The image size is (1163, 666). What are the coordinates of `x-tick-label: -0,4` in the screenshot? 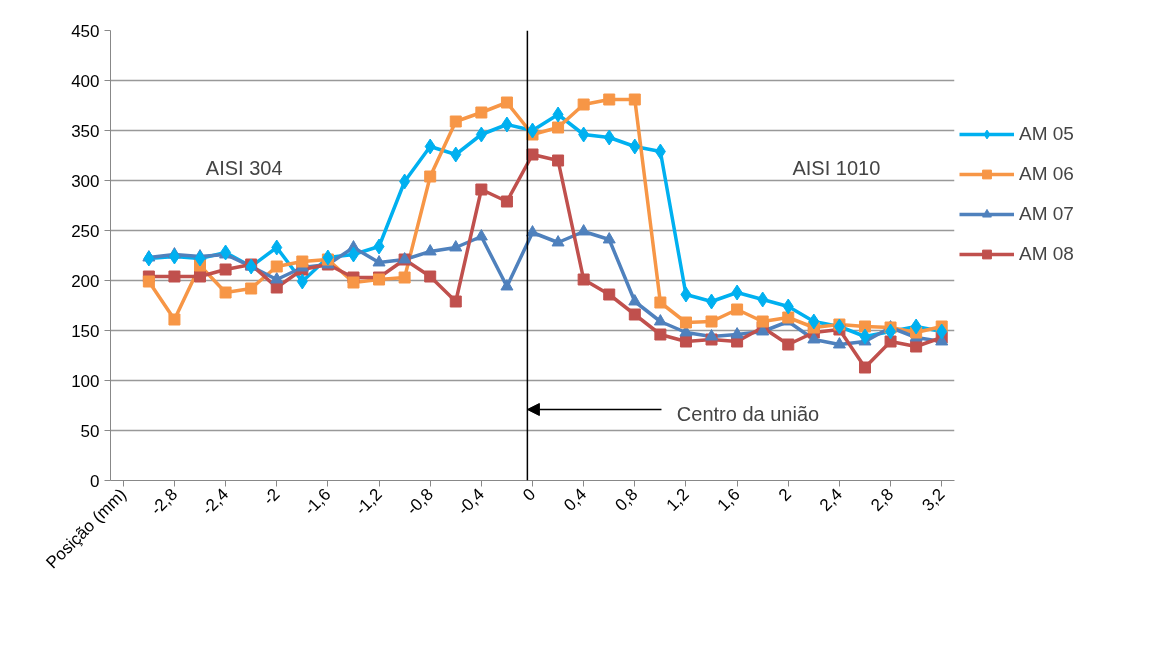 It's located at (471, 501).